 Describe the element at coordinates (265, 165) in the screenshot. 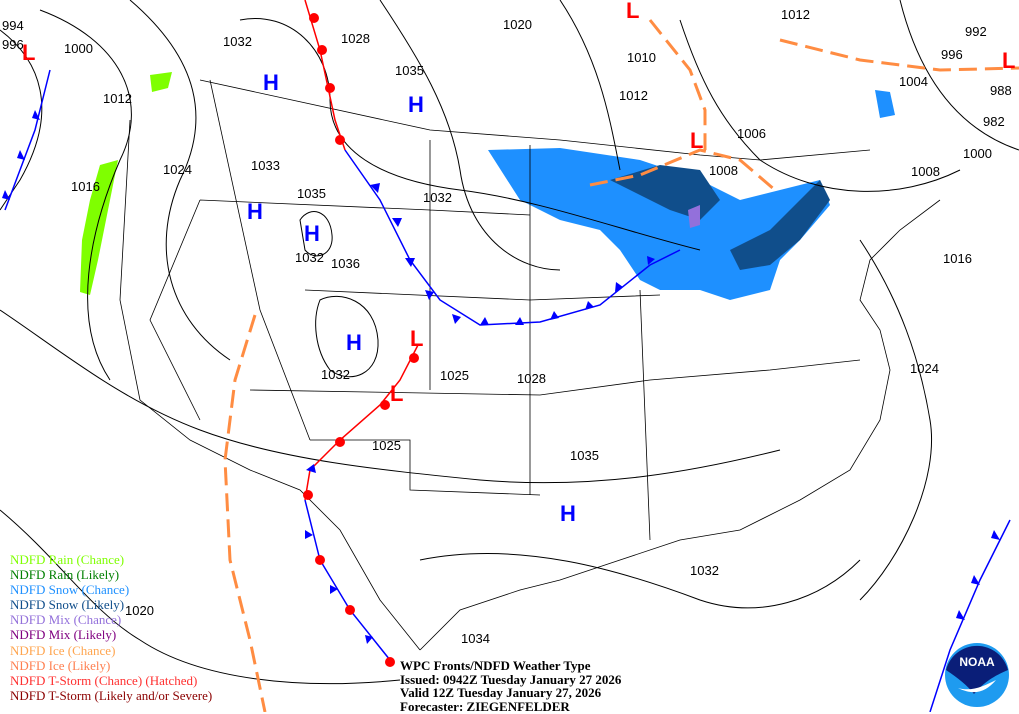

I see `isobar-label: 1033` at that location.